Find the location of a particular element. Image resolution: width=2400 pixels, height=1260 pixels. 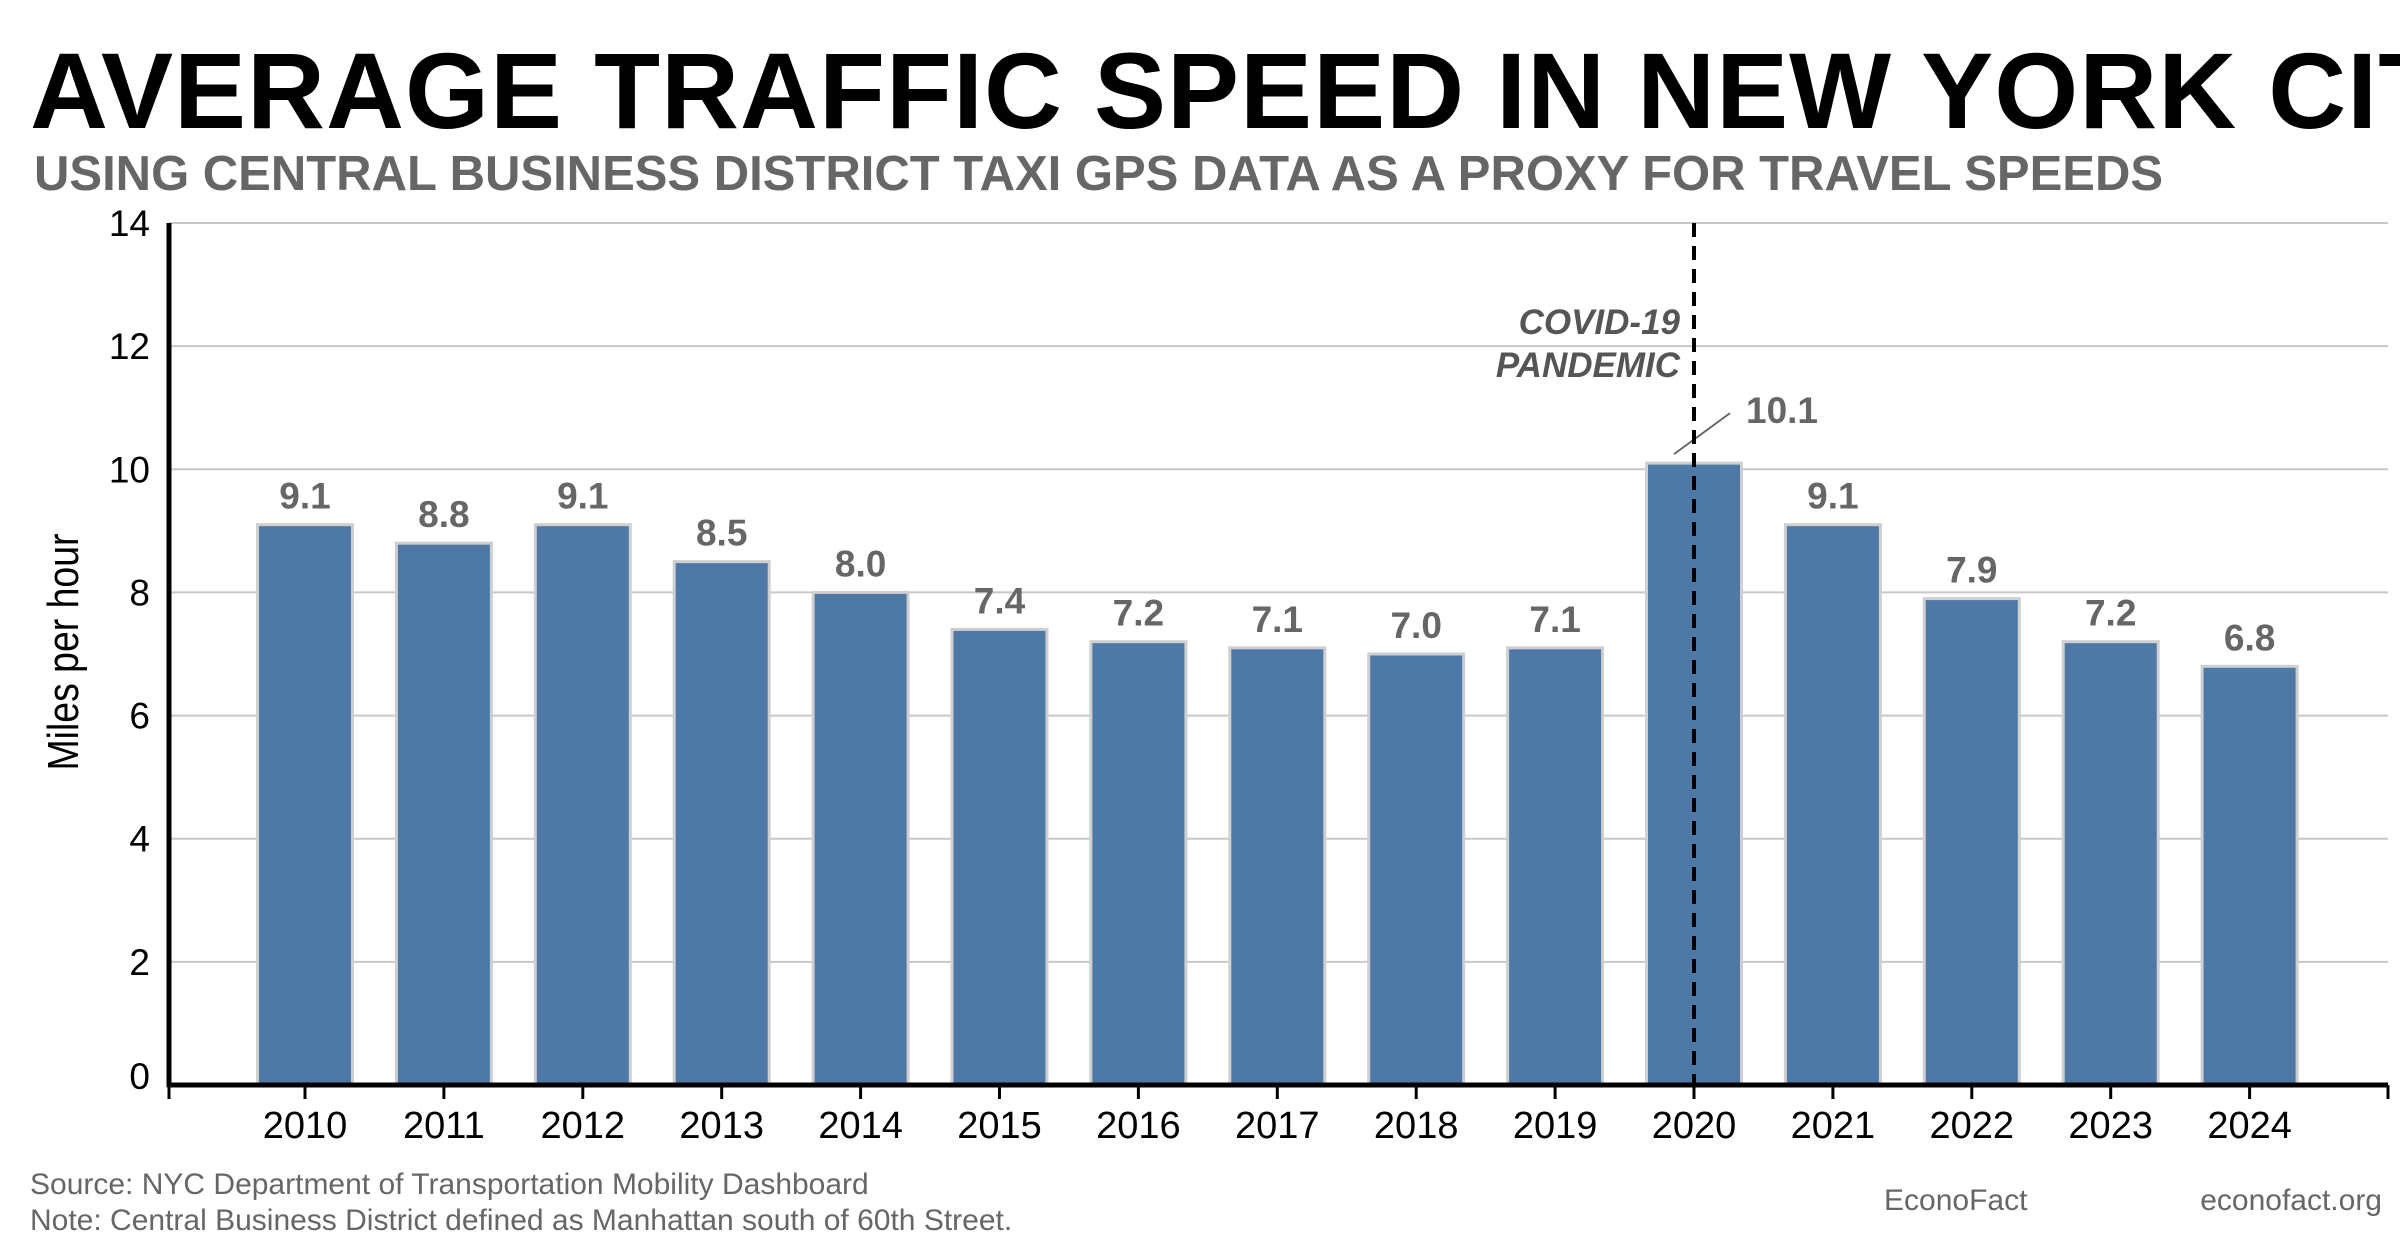

x-tick-label: 2022 is located at coordinates (1972, 1126).